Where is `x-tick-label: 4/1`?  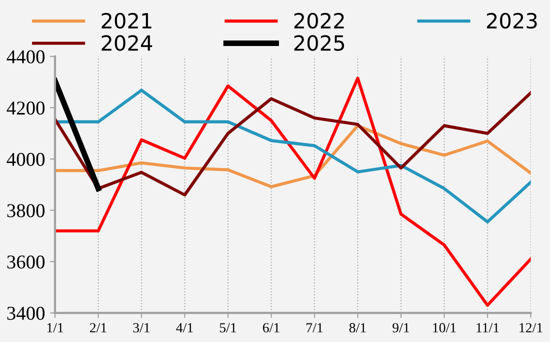 x-tick-label: 4/1 is located at coordinates (184, 327).